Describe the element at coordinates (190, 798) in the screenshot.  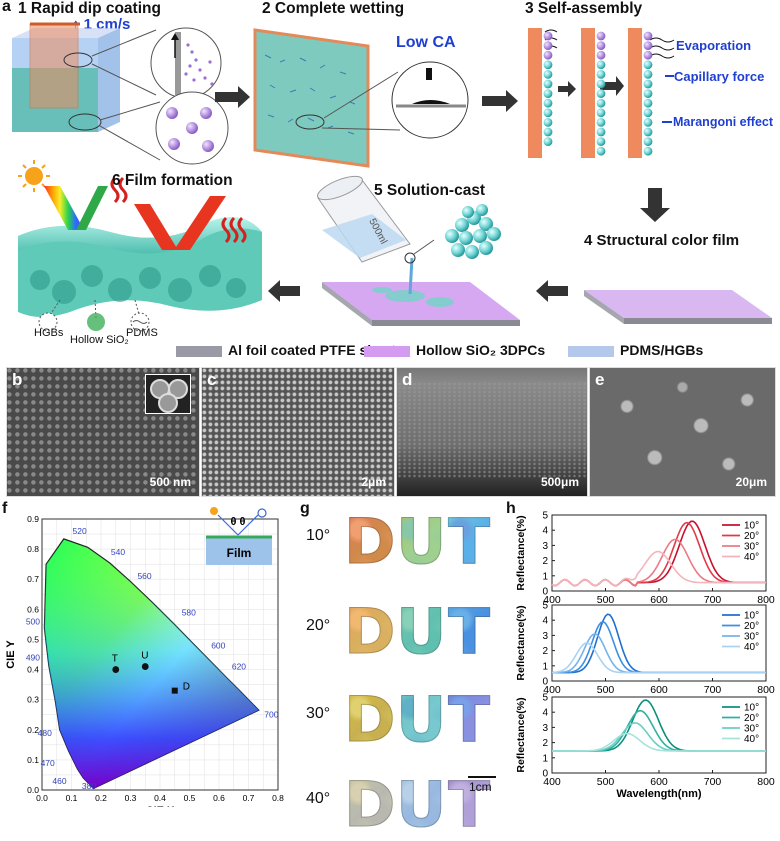
I see `x-tick-label: 0.5` at that location.